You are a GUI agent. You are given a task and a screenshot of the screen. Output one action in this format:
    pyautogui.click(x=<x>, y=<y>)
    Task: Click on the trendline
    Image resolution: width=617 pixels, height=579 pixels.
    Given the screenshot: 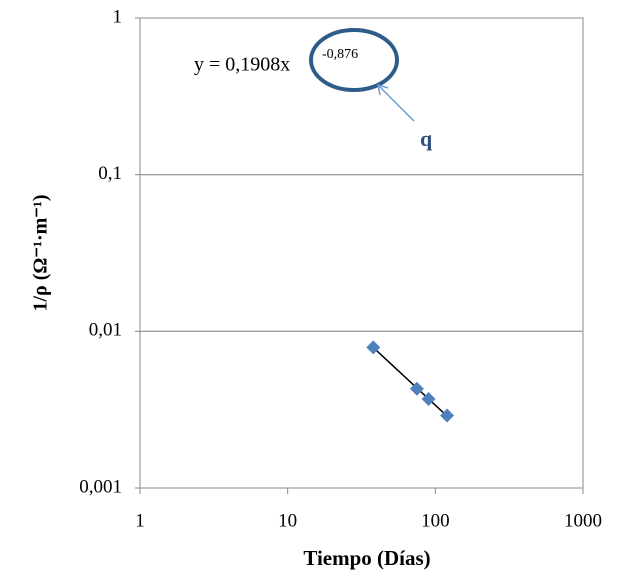 What is the action you would take?
    pyautogui.click(x=410, y=381)
    